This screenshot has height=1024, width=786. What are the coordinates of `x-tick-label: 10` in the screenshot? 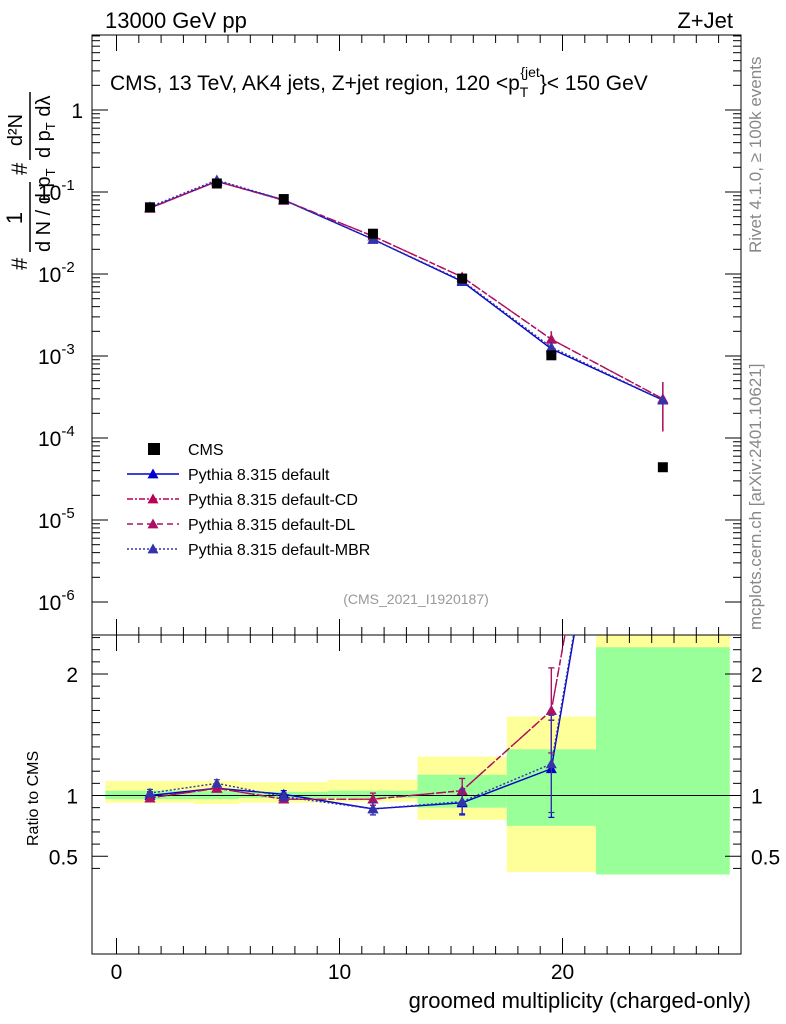 It's located at (339, 972).